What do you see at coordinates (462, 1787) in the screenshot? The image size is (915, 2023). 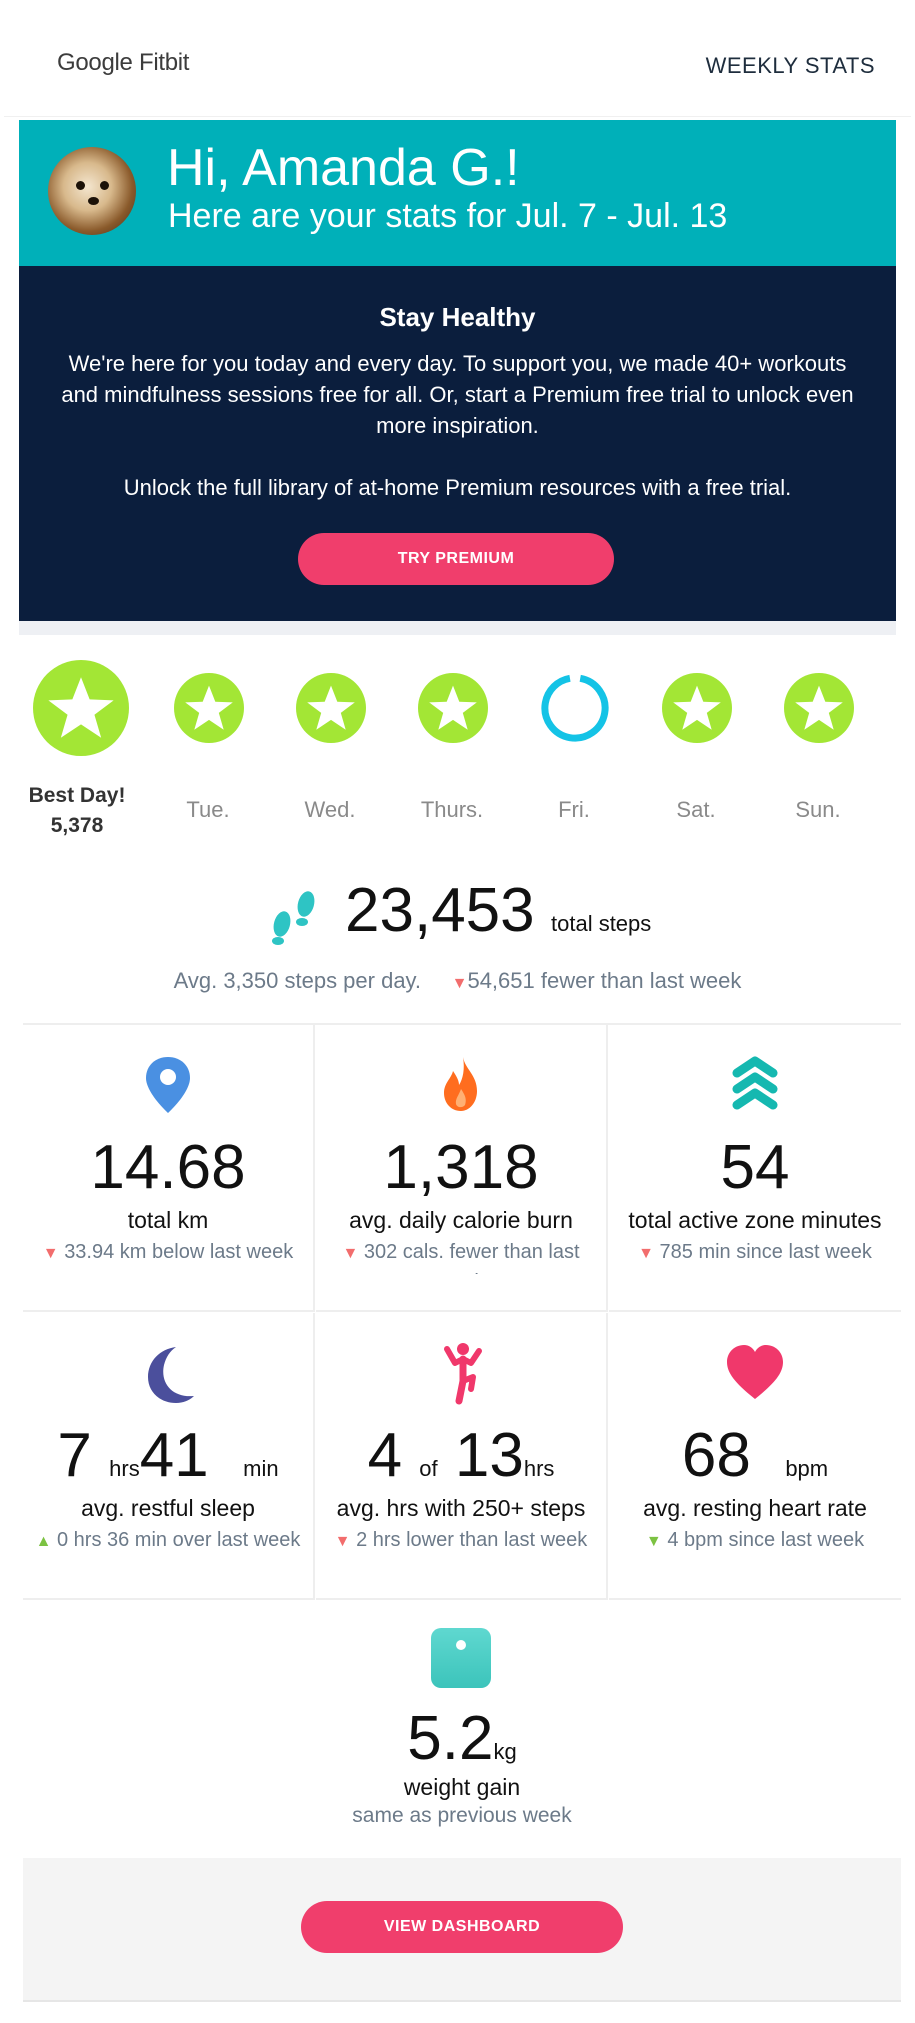 I see `weight-label: weight gain` at bounding box center [462, 1787].